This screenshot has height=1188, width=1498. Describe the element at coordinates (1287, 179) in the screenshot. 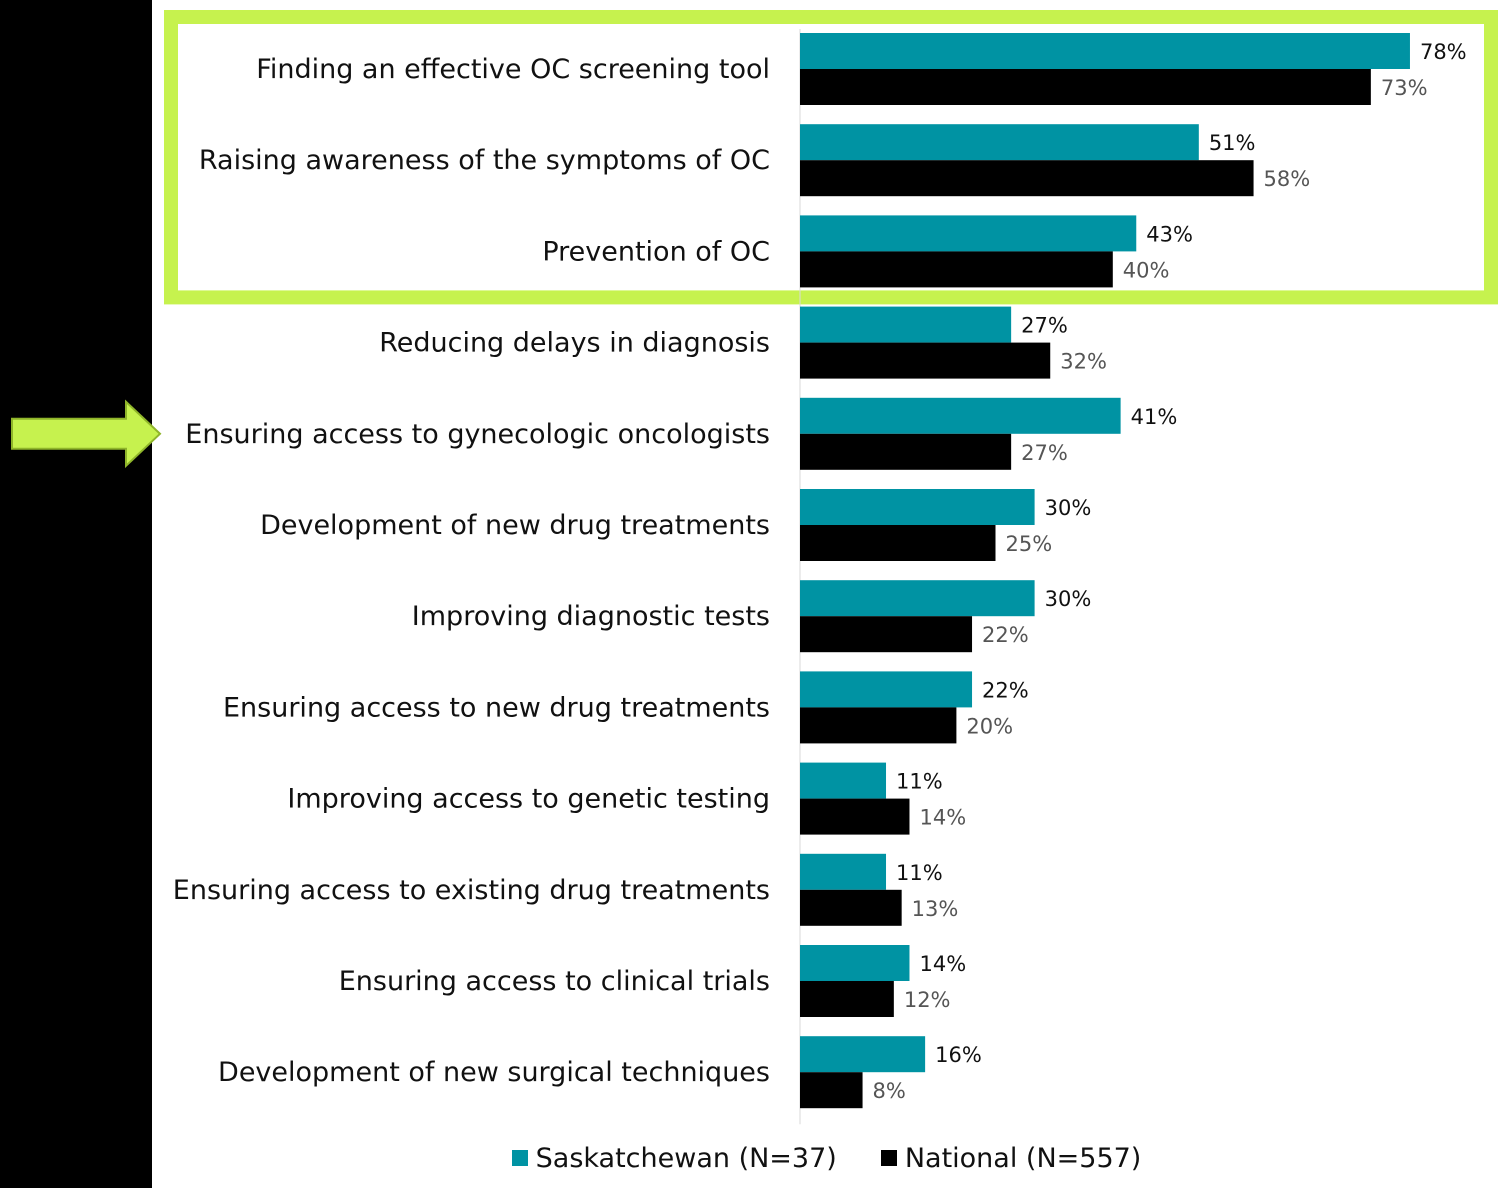

I see `value-label-series-1-cat-1: 58%` at that location.